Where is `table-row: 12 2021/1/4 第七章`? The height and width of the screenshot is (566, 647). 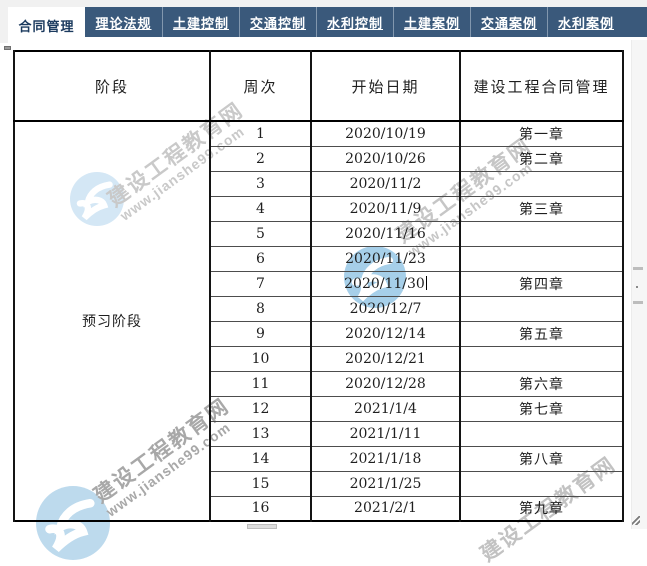
table-row: 12 2021/1/4 第七章 is located at coordinates (319, 408).